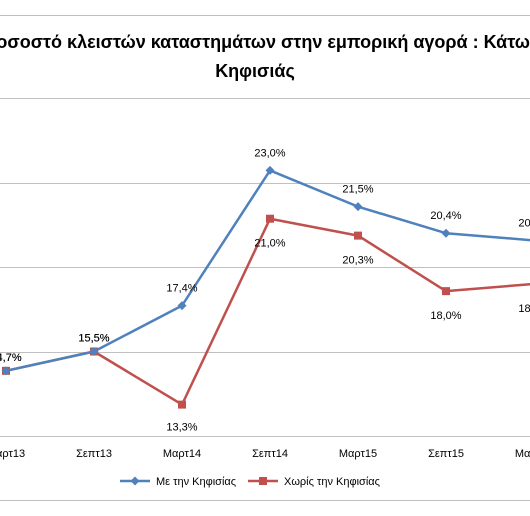  Describe the element at coordinates (12, 454) in the screenshot. I see `x-tick-label: Μαρτ13` at that location.